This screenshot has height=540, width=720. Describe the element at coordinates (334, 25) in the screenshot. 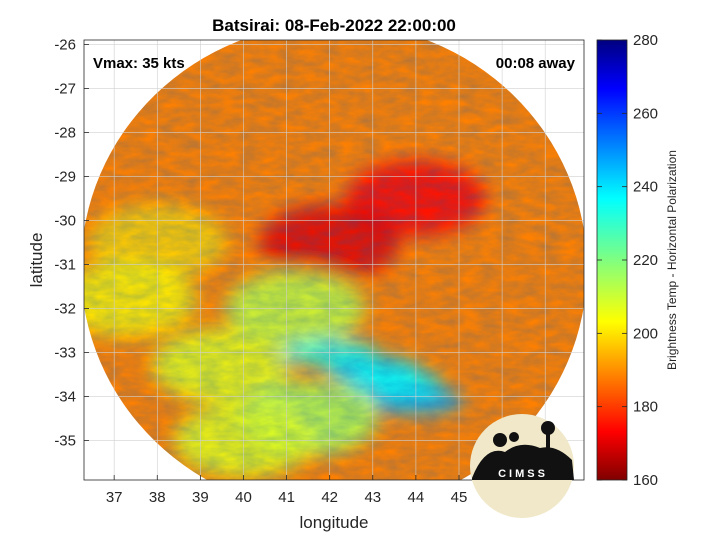

I see `chart-title: Batsirai: 08-Feb-2022 22:00:00` at that location.